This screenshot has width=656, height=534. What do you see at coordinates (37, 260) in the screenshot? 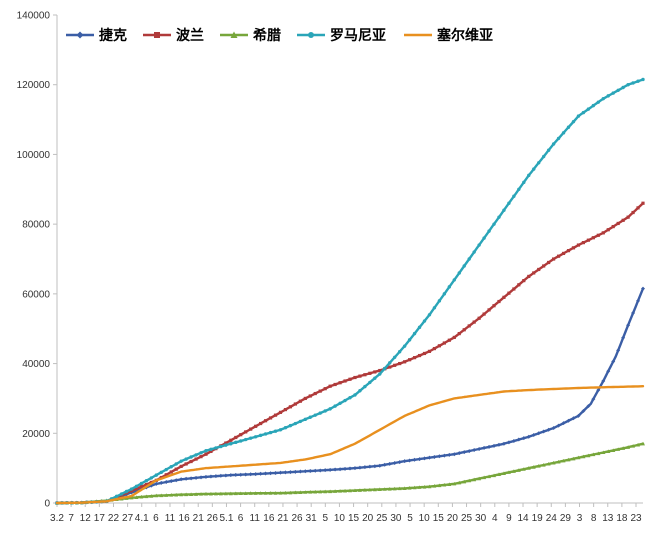
I see `y-axis: 0 20000 40000 60000 80000 100000 120000 140000` at bounding box center [37, 260].